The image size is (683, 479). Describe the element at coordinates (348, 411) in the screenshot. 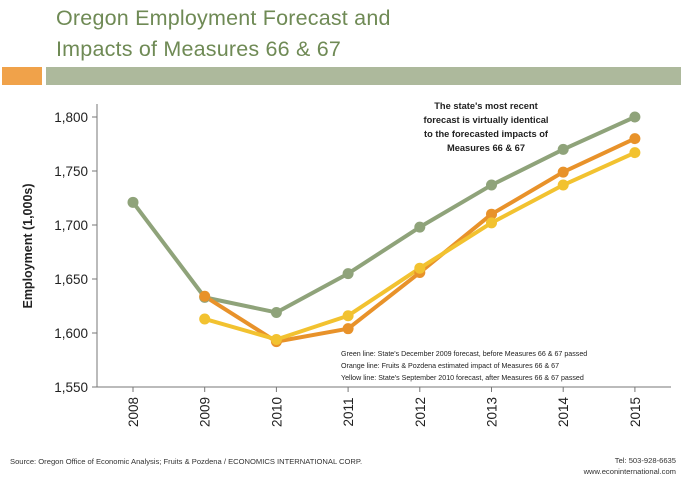

I see `x-tick-label: 2011` at that location.